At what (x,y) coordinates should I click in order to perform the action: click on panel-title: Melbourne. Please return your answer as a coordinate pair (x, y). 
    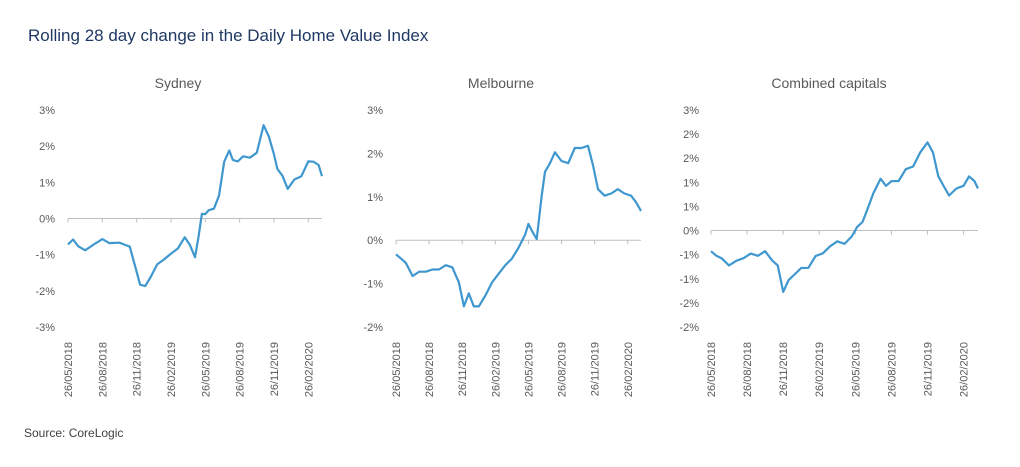
    Looking at the image, I should click on (501, 83).